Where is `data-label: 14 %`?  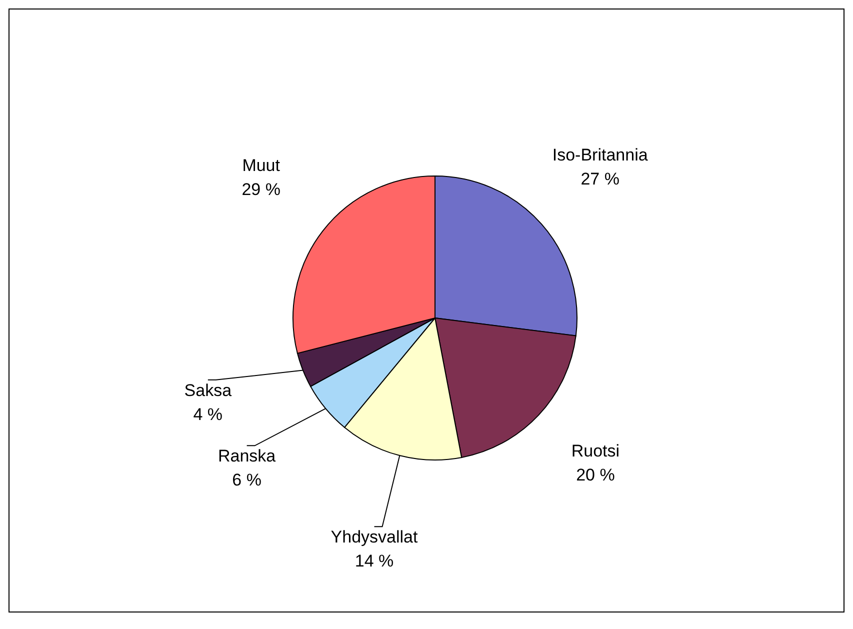 data-label: 14 % is located at coordinates (374, 561).